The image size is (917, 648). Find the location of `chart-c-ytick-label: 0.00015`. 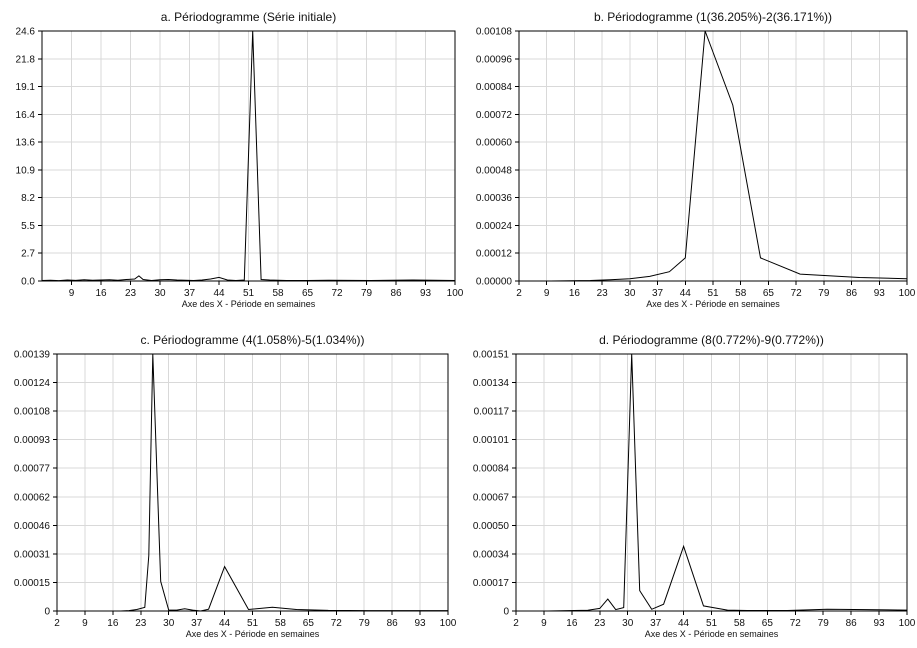

chart-c-ytick-label: 0.00015 is located at coordinates (32, 583).